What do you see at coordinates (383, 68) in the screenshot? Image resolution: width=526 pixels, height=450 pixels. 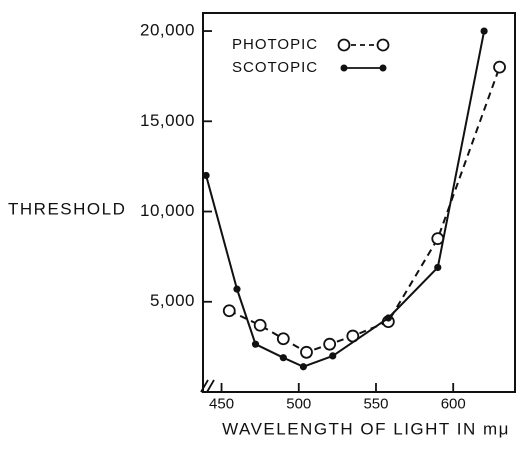 I see `legend-marker-scotopic-end` at bounding box center [383, 68].